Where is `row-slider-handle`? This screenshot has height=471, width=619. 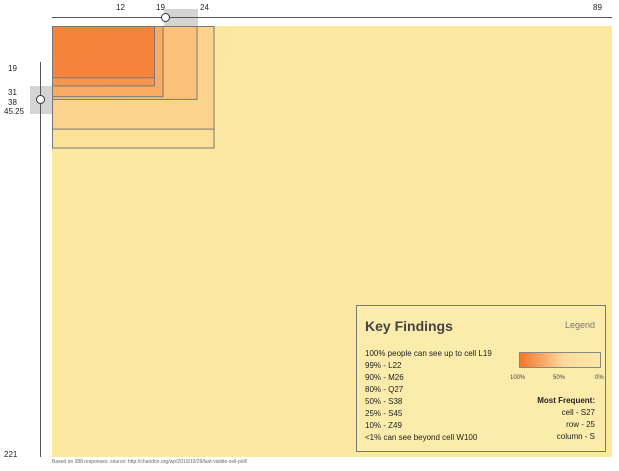
row-slider-handle is located at coordinates (40, 99).